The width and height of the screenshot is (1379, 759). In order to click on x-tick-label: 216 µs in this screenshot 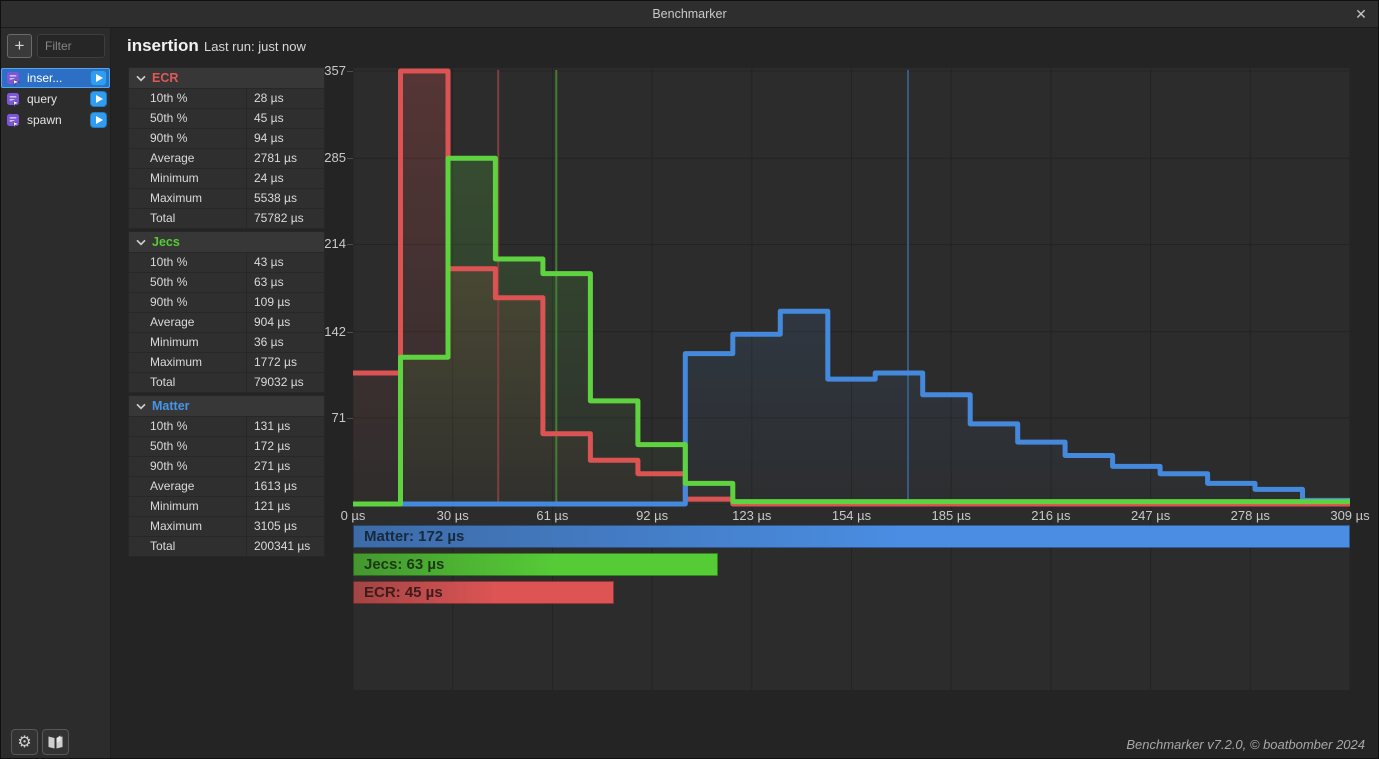, I will do `click(1051, 515)`.